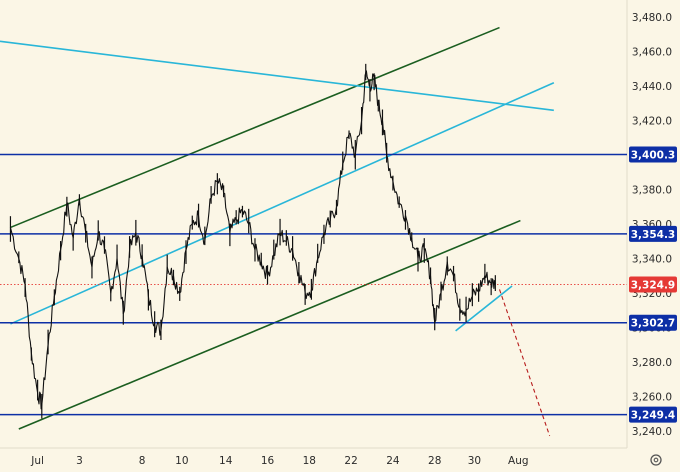 This screenshot has height=472, width=680. I want to click on level-tag-2-box, so click(653, 322).